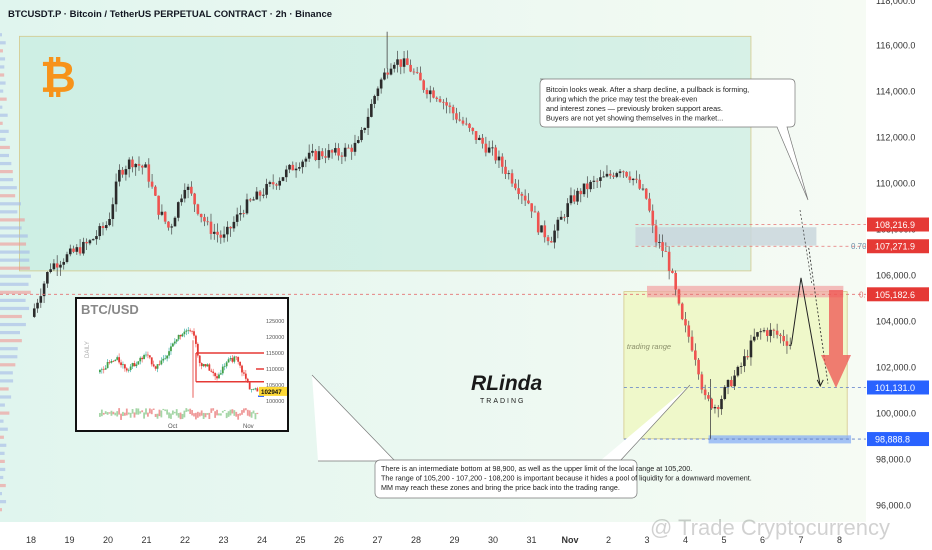 This screenshot has height=550, width=932. I want to click on price-axis-tick: 98,000.0, so click(893, 460).